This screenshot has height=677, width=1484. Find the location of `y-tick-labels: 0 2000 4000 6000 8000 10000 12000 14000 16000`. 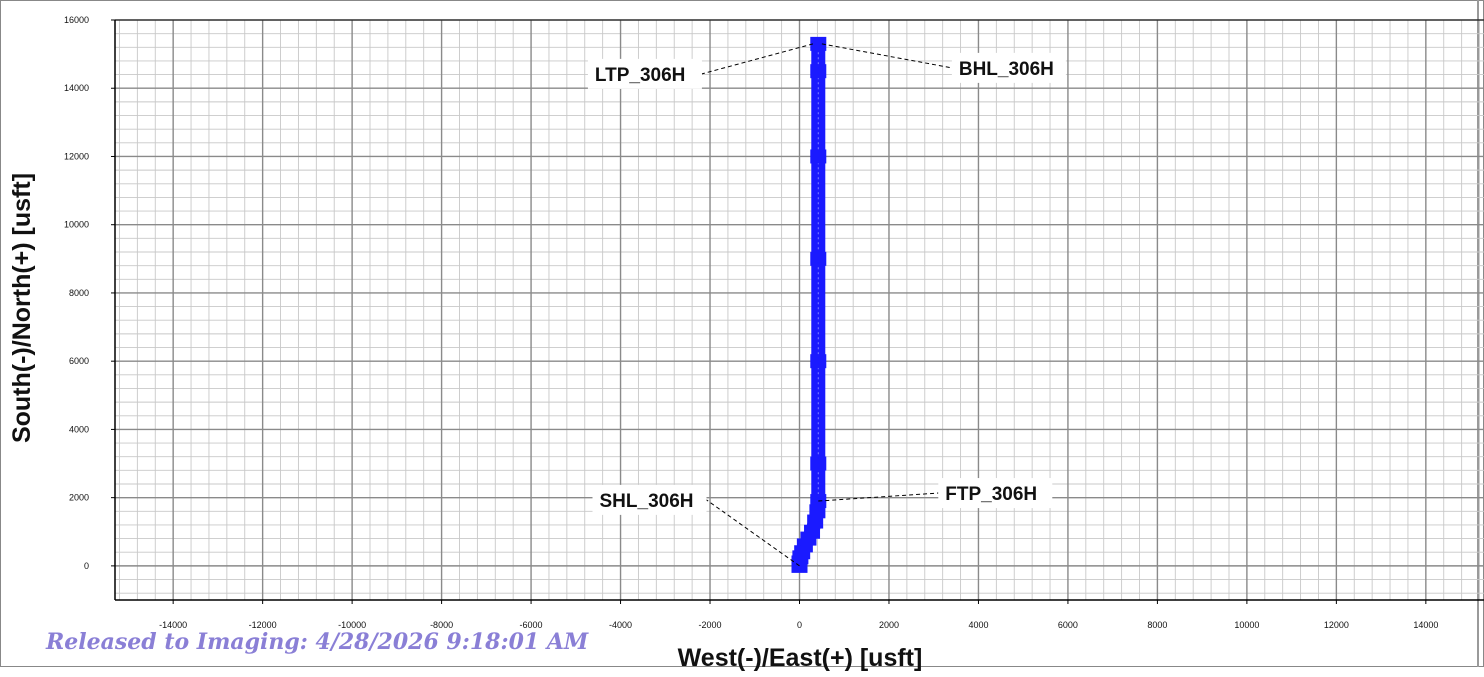

y-tick-labels: 0 2000 4000 6000 8000 10000 12000 14000 16000 is located at coordinates (76, 293).